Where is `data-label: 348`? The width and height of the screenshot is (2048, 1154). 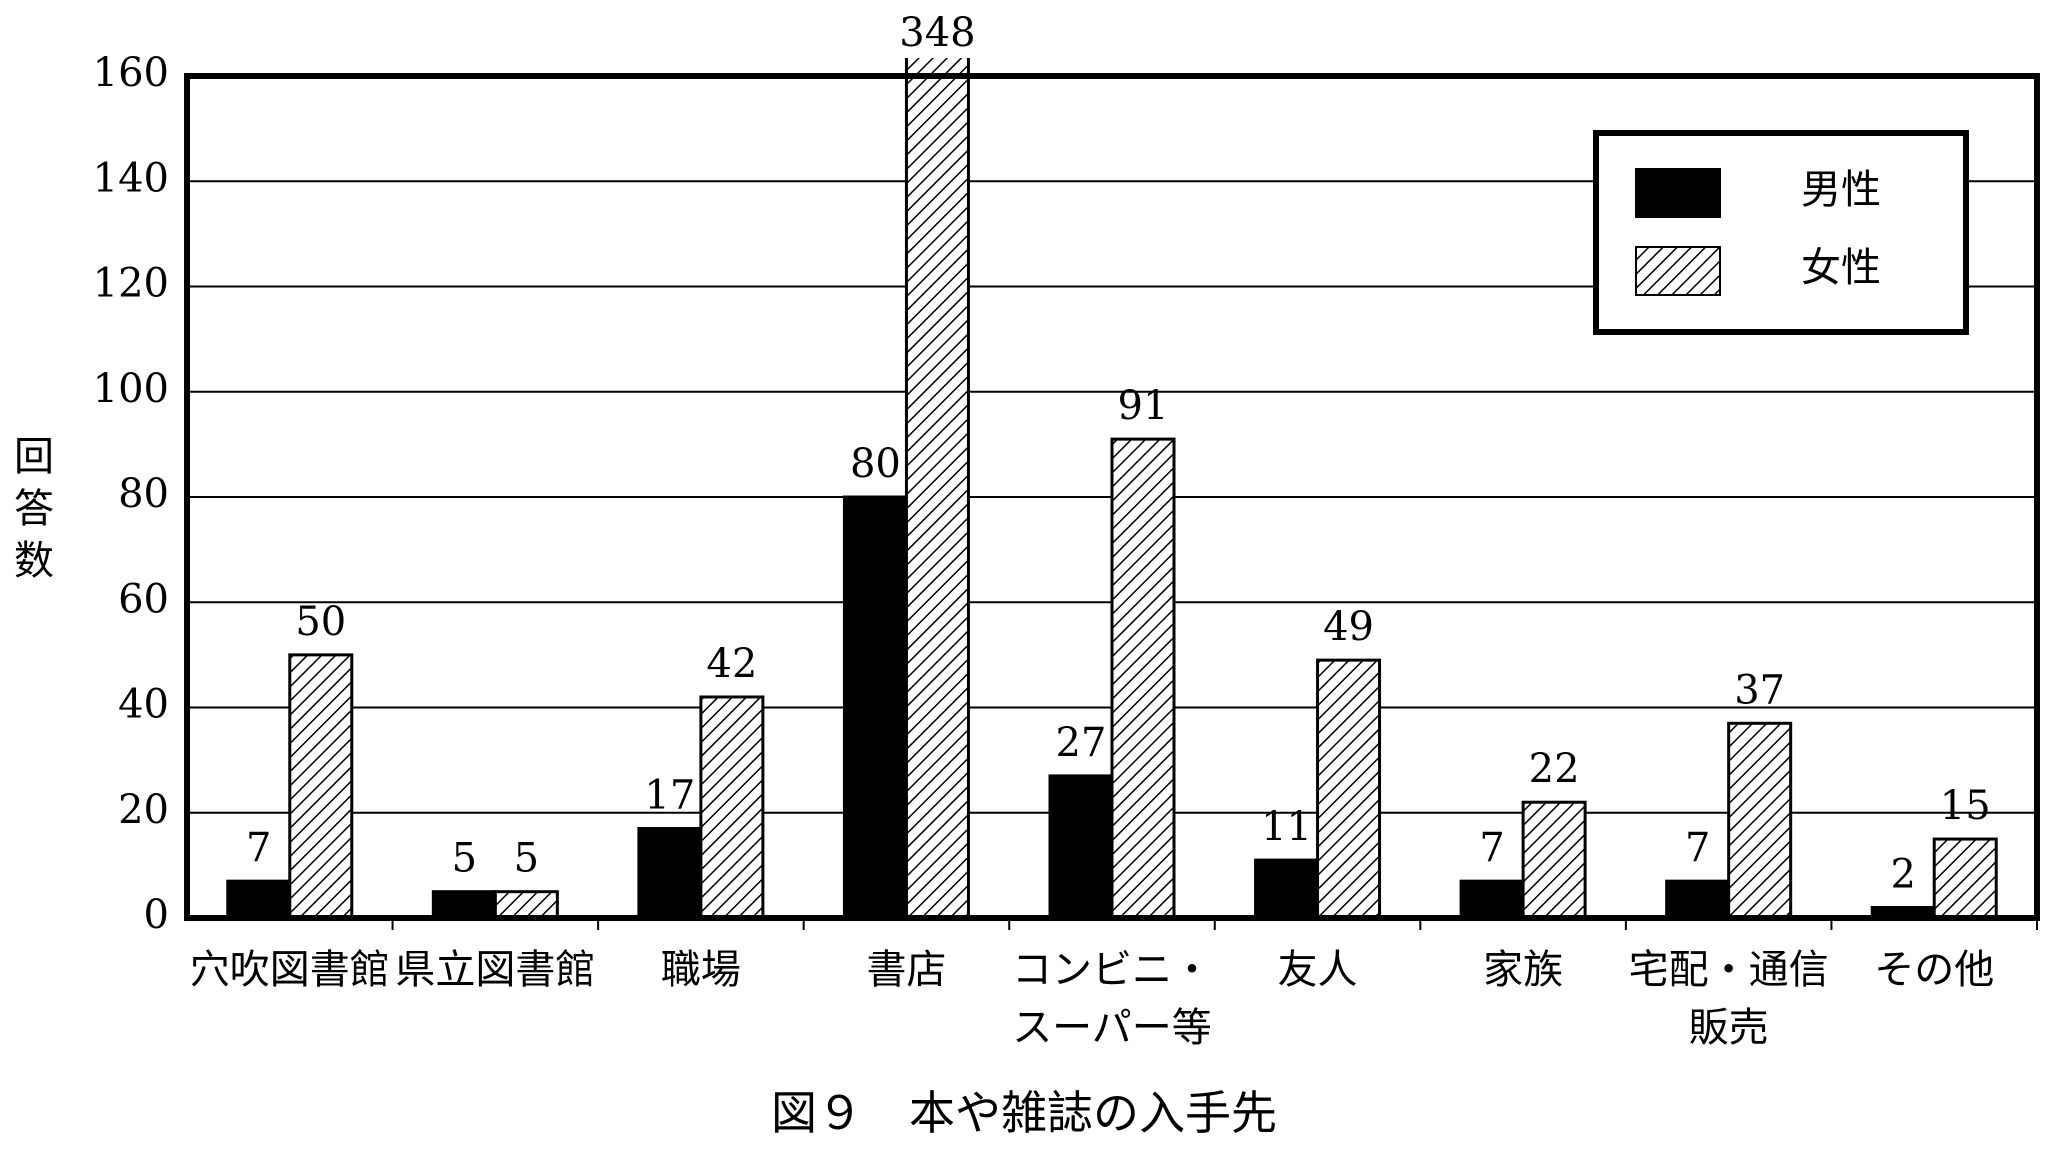 data-label: 348 is located at coordinates (937, 33).